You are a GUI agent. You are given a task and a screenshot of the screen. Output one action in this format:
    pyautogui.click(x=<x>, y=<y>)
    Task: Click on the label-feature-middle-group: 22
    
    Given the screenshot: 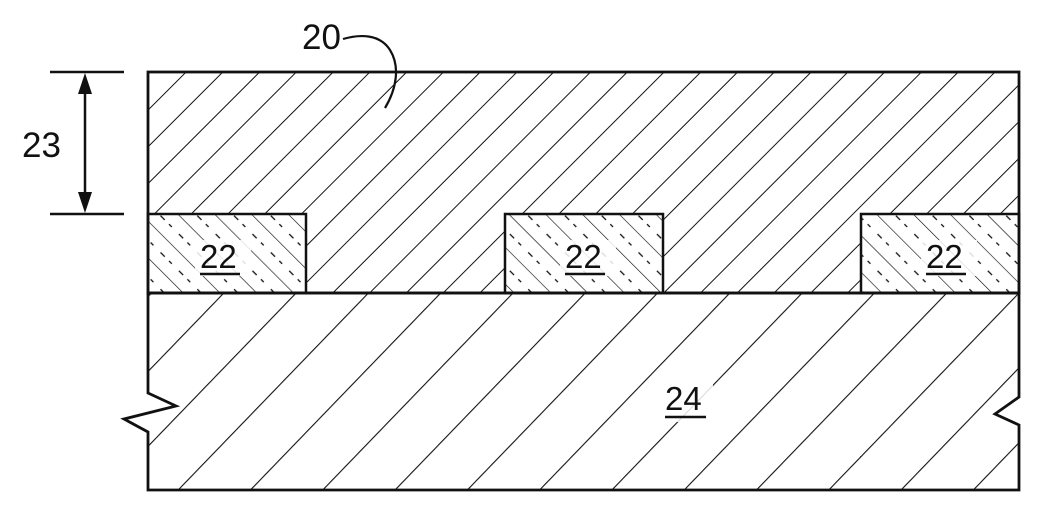 What is the action you would take?
    pyautogui.click(x=588, y=257)
    